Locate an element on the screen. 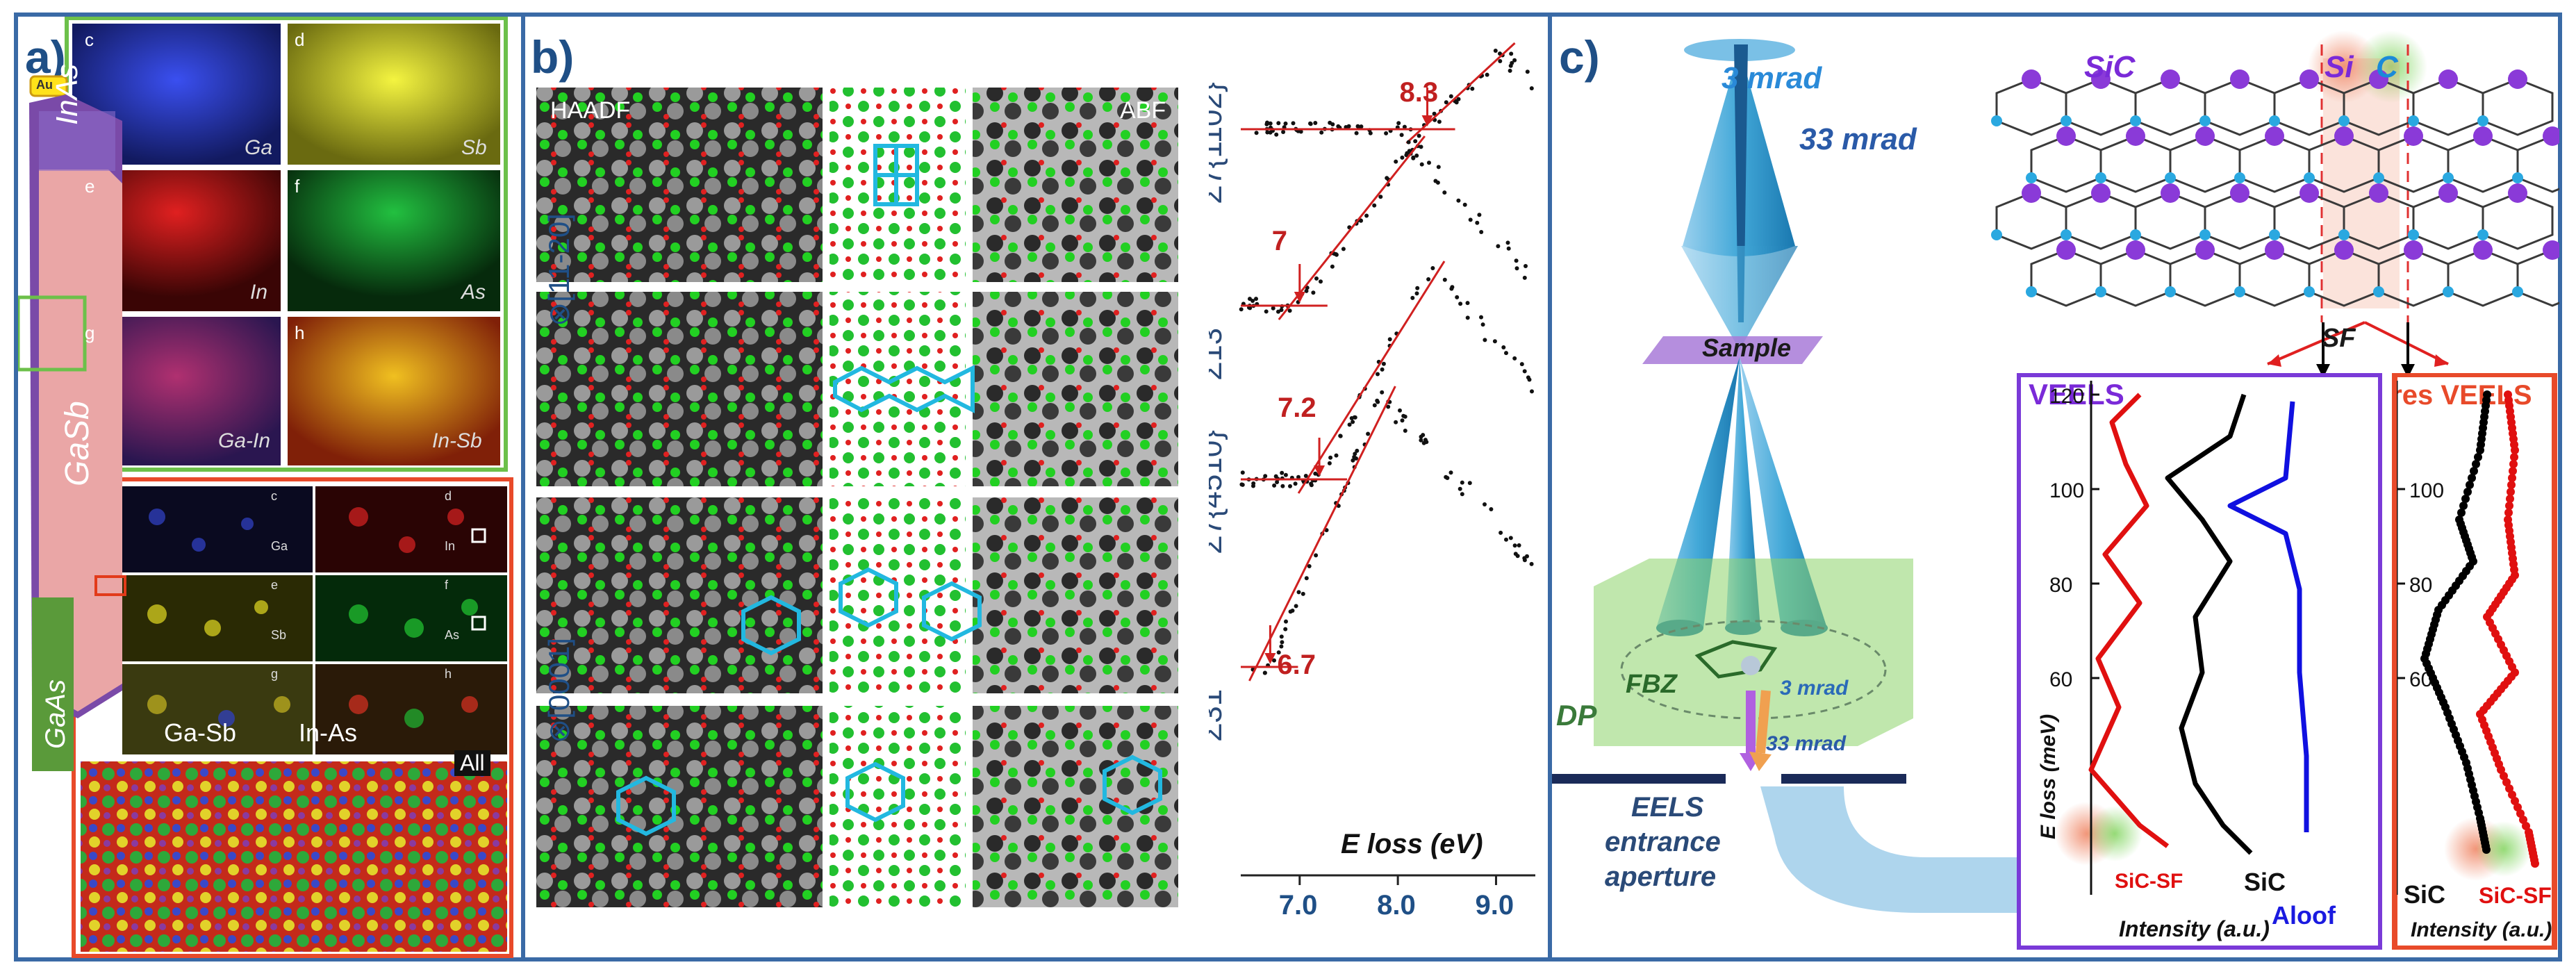 Image resolution: width=2576 pixels, height=974 pixels. label-si: Si is located at coordinates (2340, 67).